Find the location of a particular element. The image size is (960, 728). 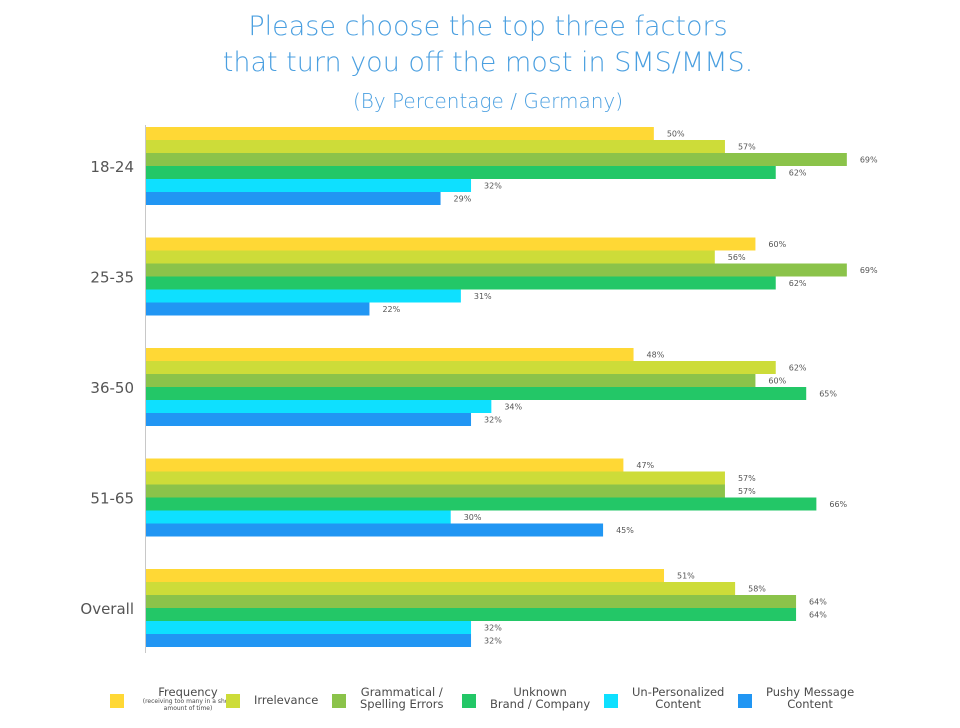

bar-value-label: 22% is located at coordinates (391, 309).